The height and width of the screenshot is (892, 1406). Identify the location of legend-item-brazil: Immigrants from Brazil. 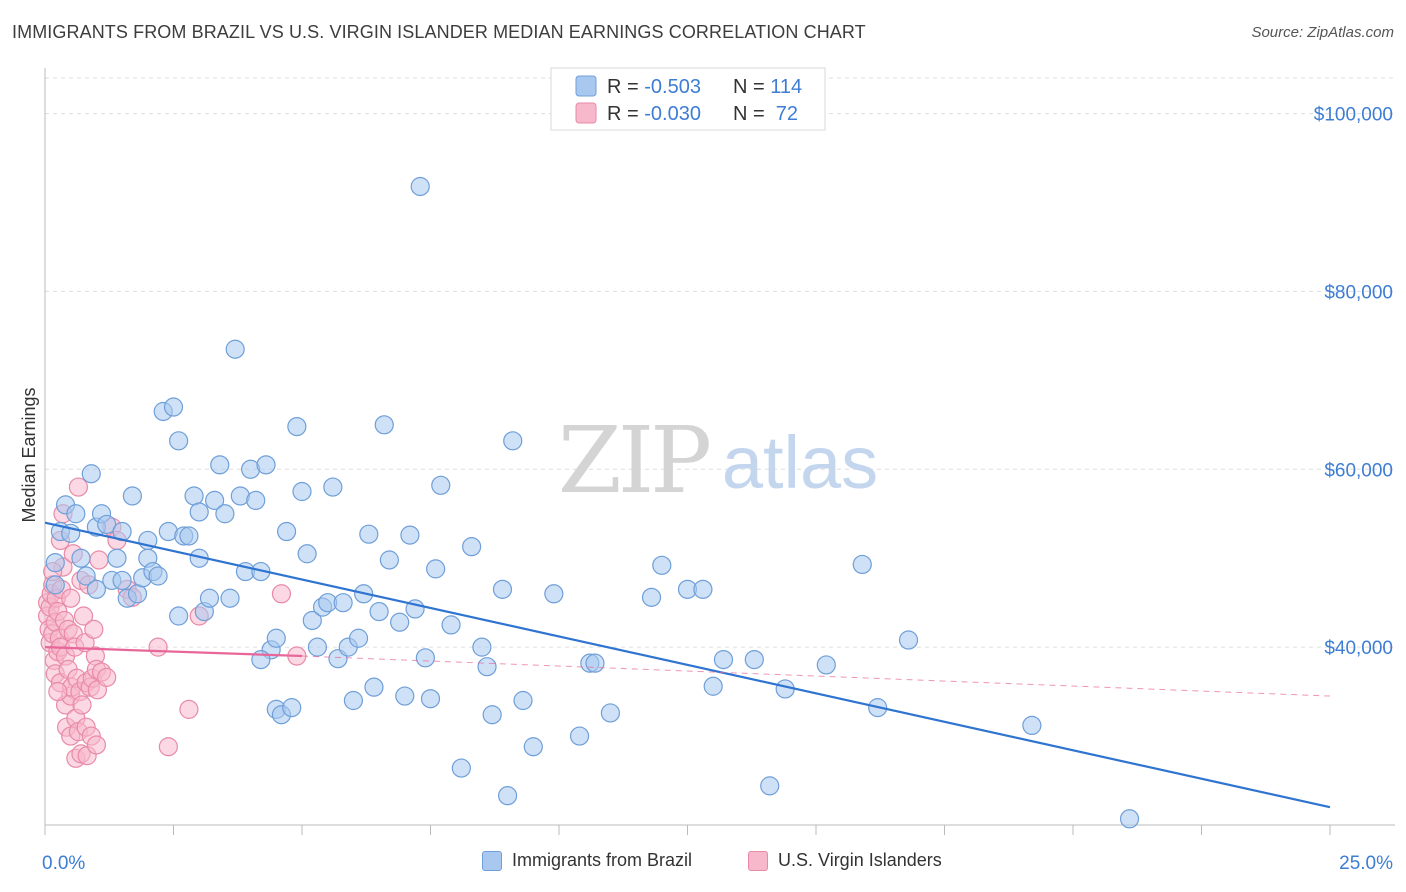
(587, 860).